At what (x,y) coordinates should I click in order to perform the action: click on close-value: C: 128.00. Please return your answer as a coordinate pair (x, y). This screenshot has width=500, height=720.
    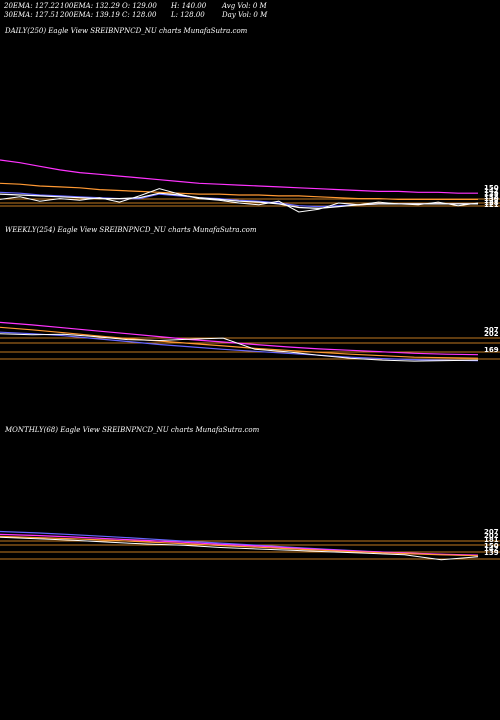
    Looking at the image, I should click on (139, 15).